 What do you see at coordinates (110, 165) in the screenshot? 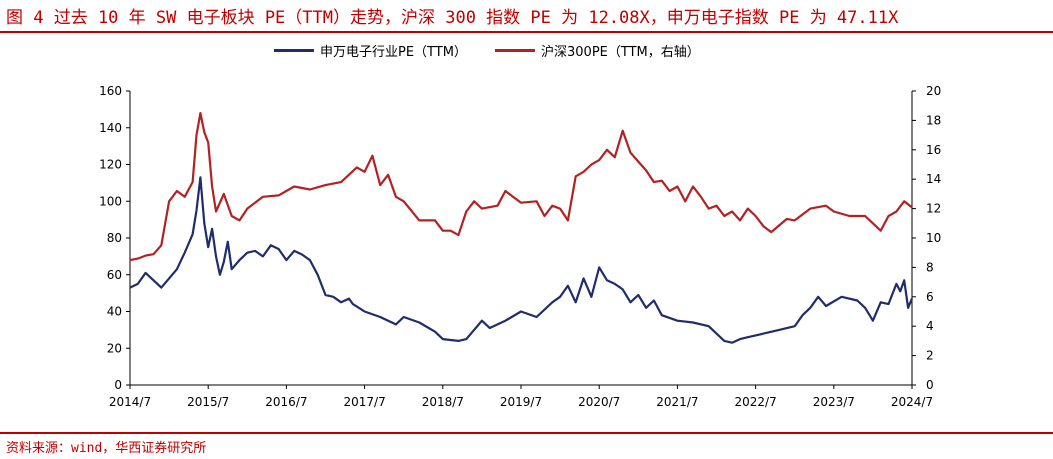
I see `y-left-tick-label: 120` at bounding box center [110, 165].